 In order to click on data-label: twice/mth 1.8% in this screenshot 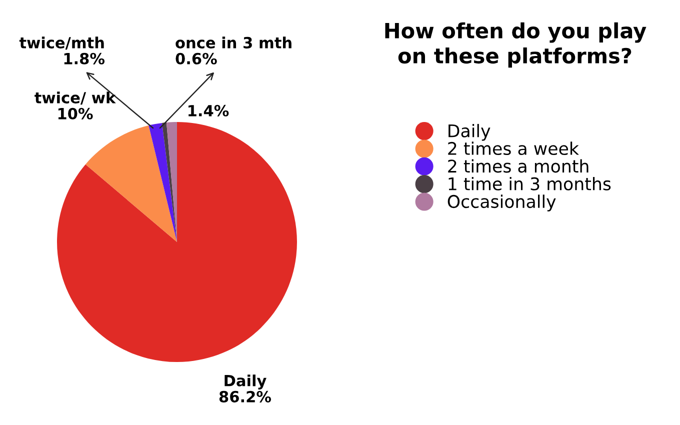, I will do `click(62, 50)`.